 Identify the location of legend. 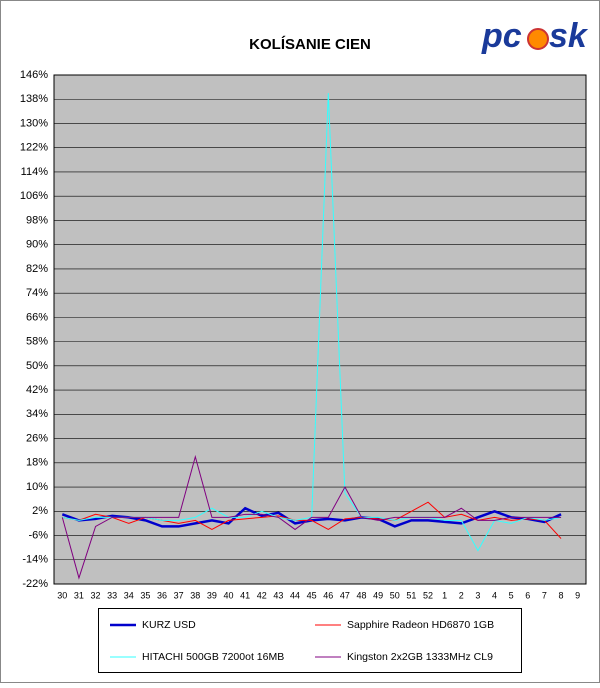
(310, 640).